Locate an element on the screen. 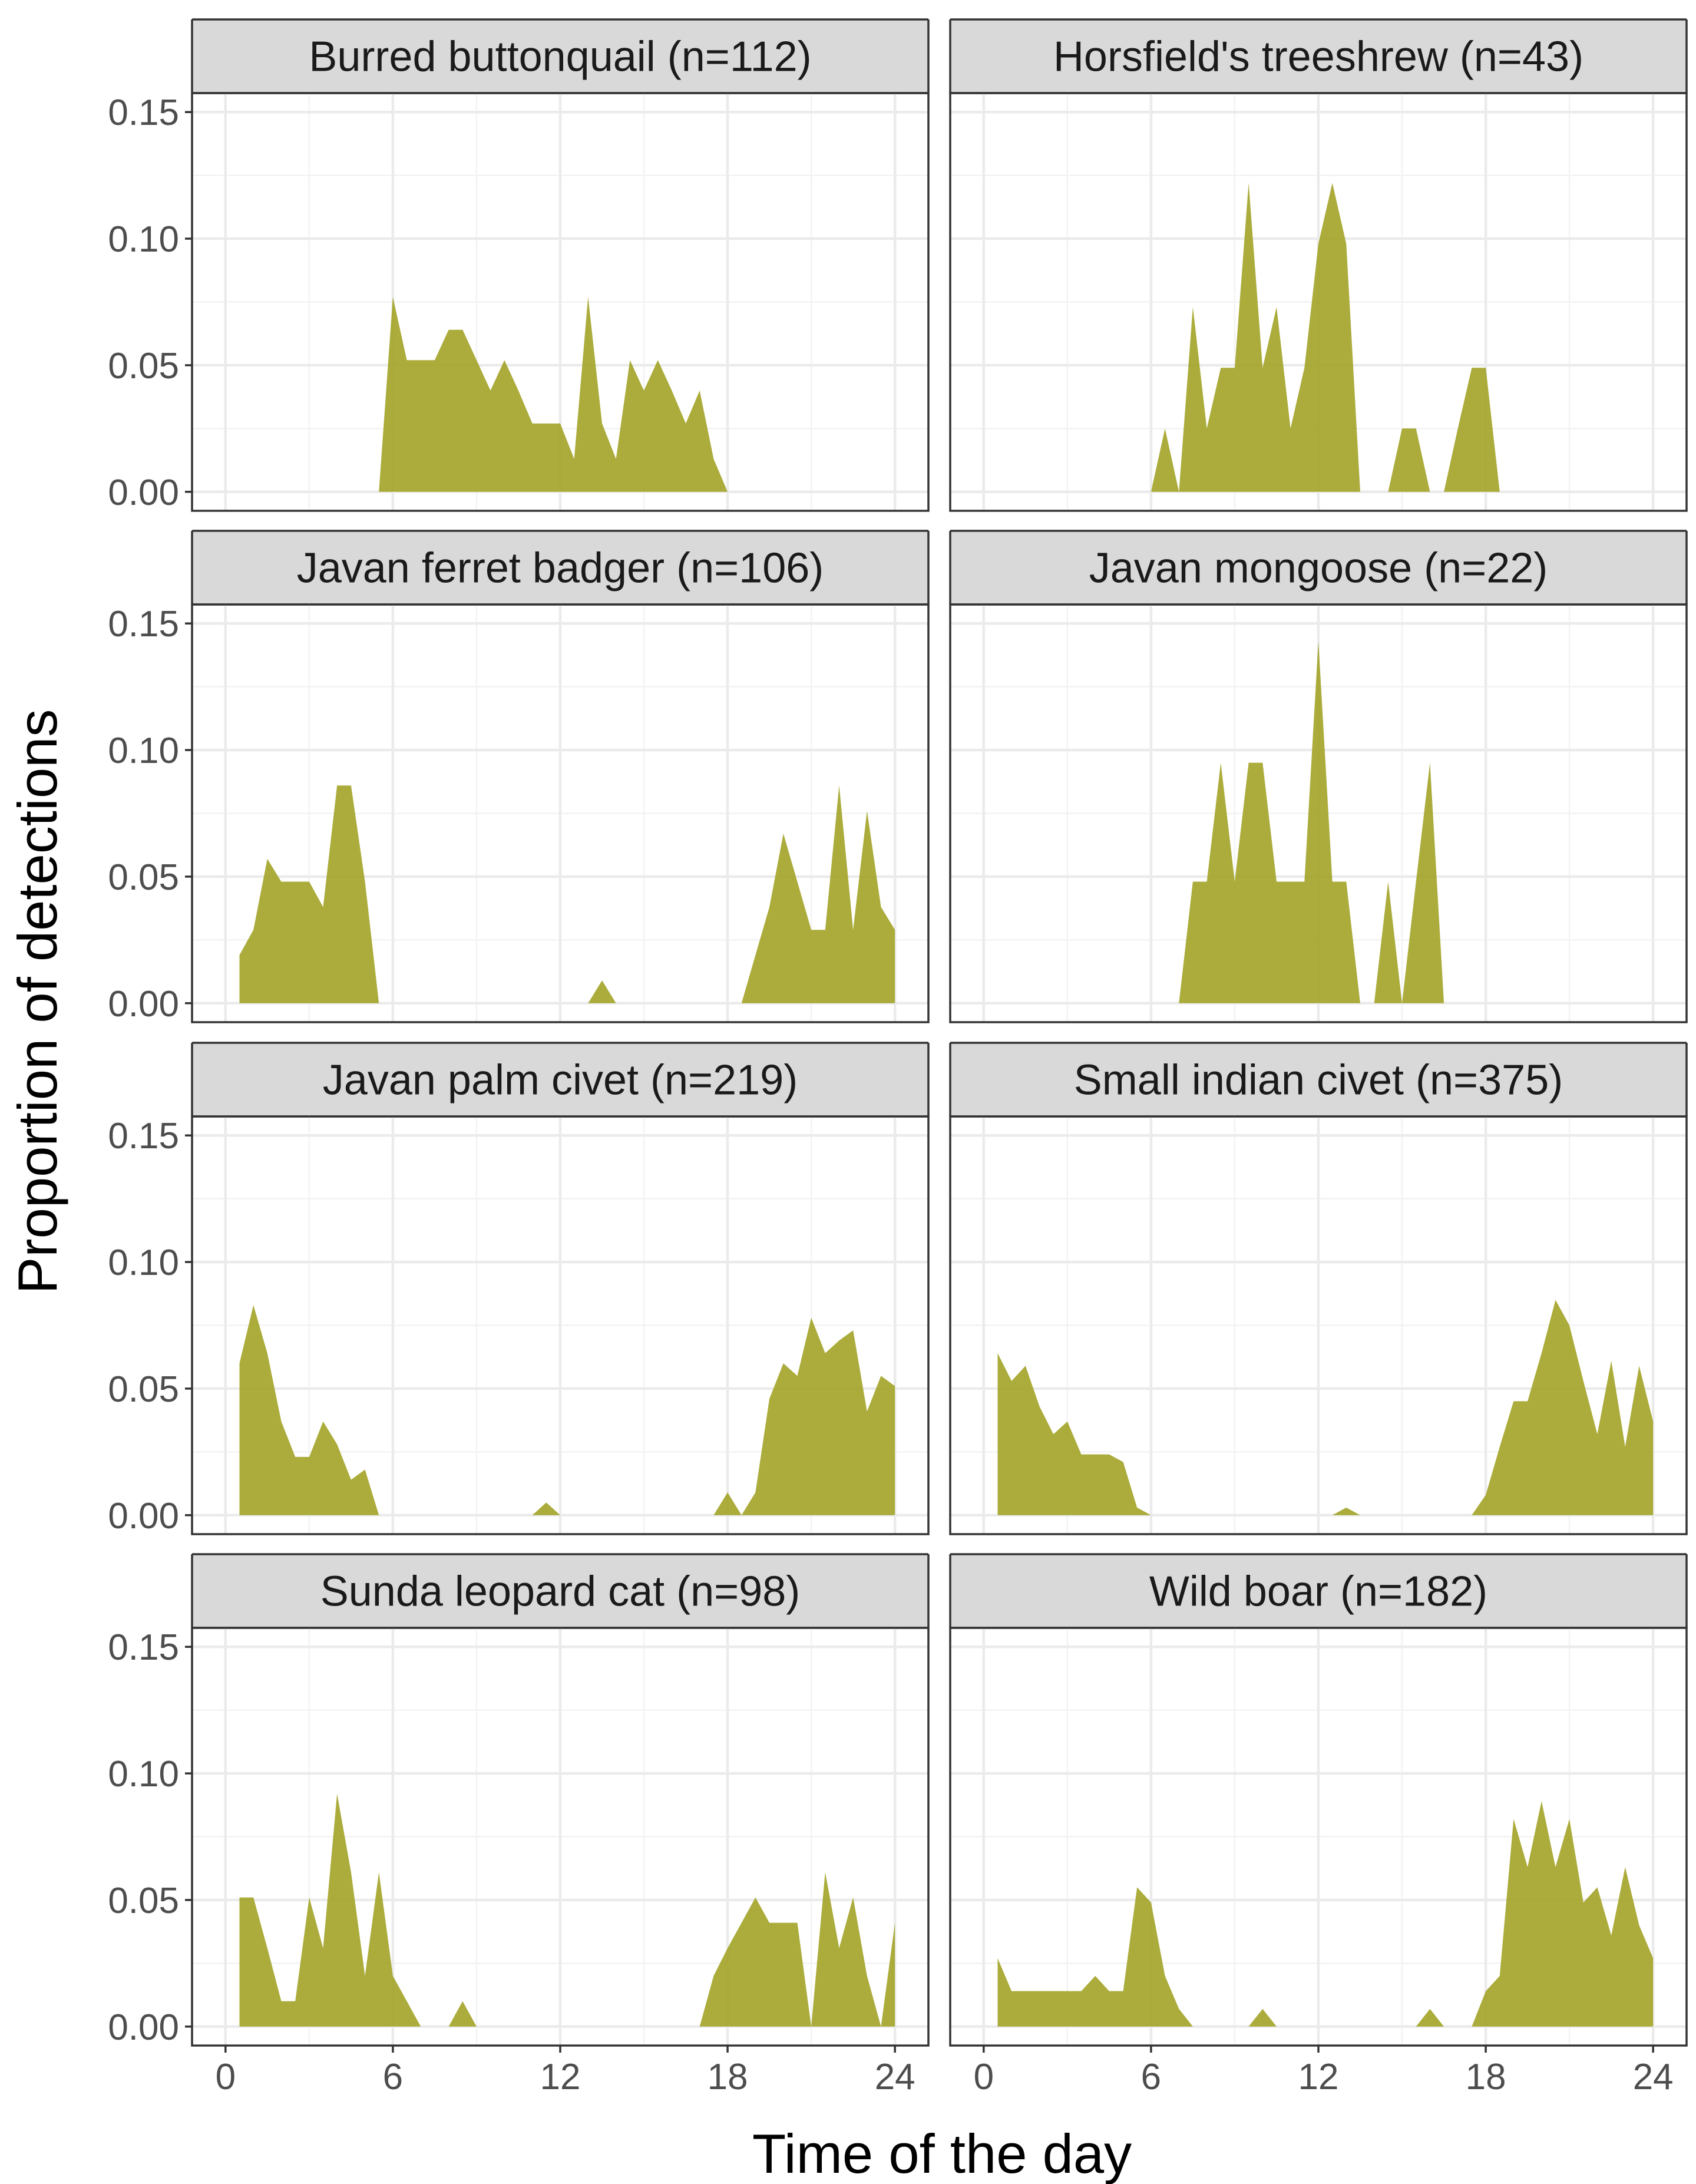  facet-title: Javan mongoose (n=22) is located at coordinates (1318, 568).